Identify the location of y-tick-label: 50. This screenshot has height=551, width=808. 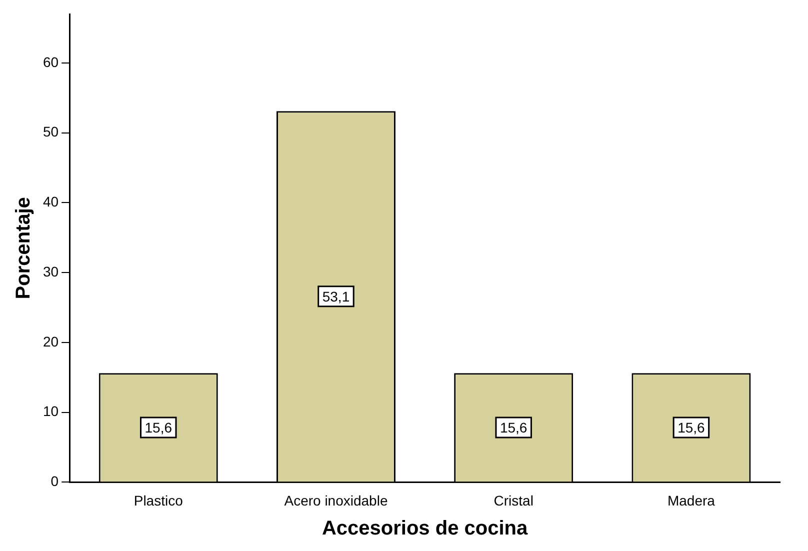
(50, 132).